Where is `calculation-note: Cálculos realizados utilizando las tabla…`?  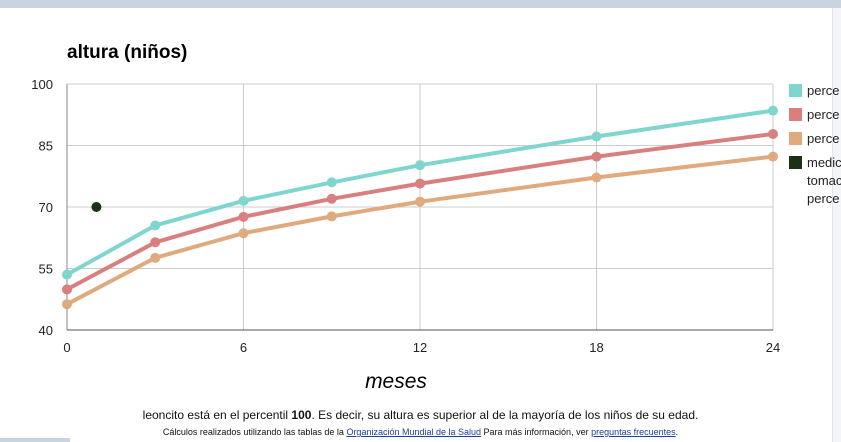
calculation-note: Cálculos realizados utilizando las tabla… is located at coordinates (420, 432).